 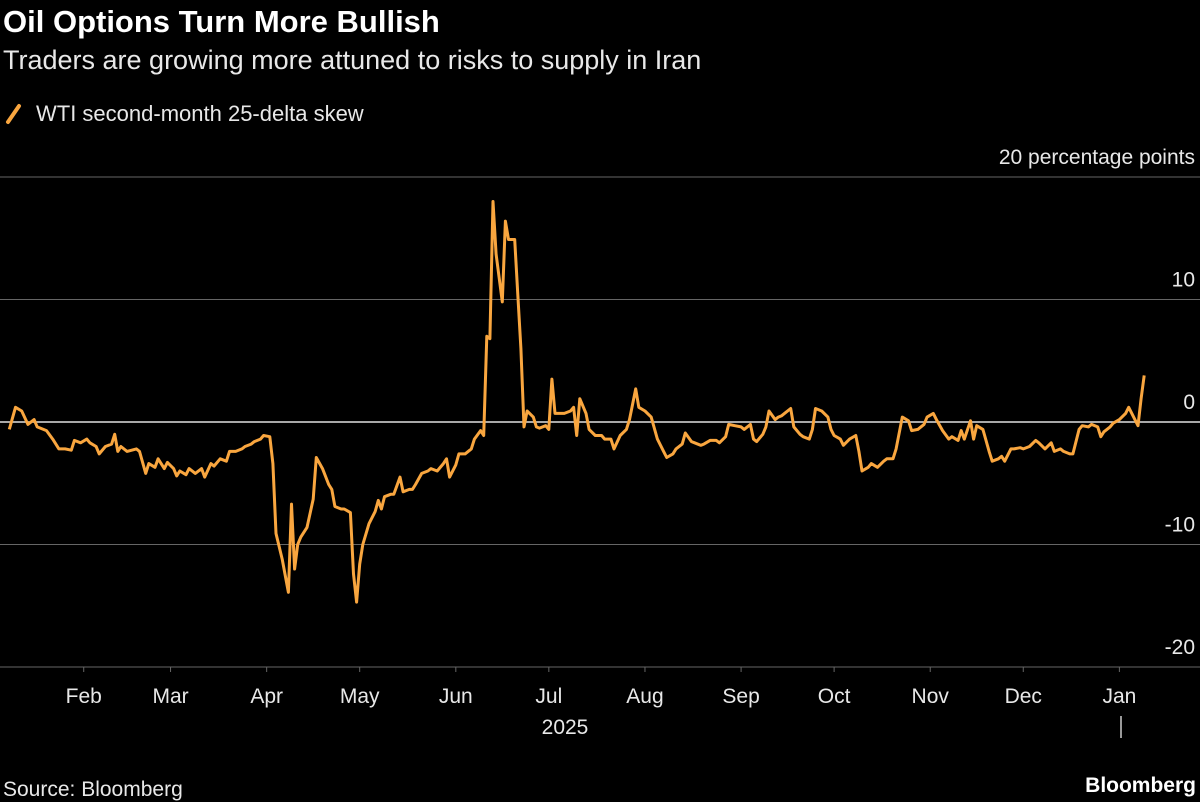 What do you see at coordinates (170, 696) in the screenshot?
I see `x-tick-label: Mar` at bounding box center [170, 696].